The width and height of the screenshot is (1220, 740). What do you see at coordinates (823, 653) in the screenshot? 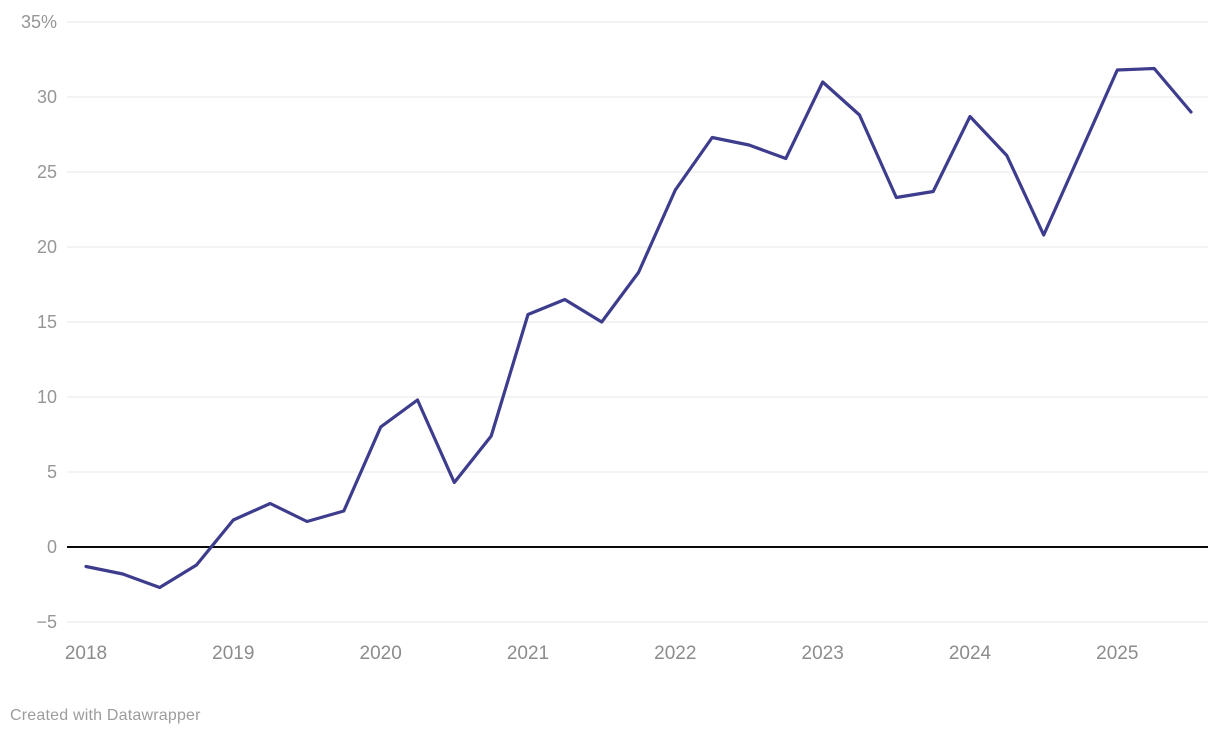
I see `x-tick-label: 2023` at bounding box center [823, 653].